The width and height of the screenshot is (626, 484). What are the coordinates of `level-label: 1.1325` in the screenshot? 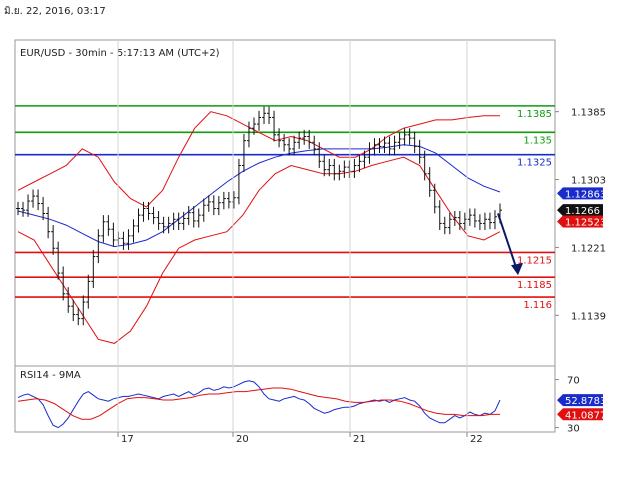 It's located at (534, 163).